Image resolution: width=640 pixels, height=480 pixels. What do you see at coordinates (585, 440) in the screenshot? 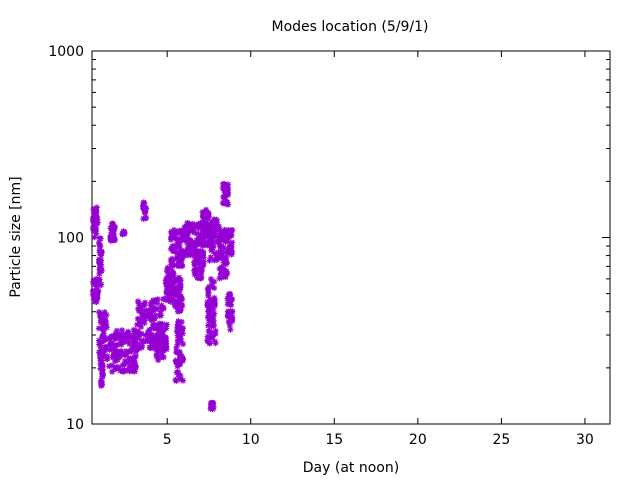
I see `x-tick-label: 30` at bounding box center [585, 440].